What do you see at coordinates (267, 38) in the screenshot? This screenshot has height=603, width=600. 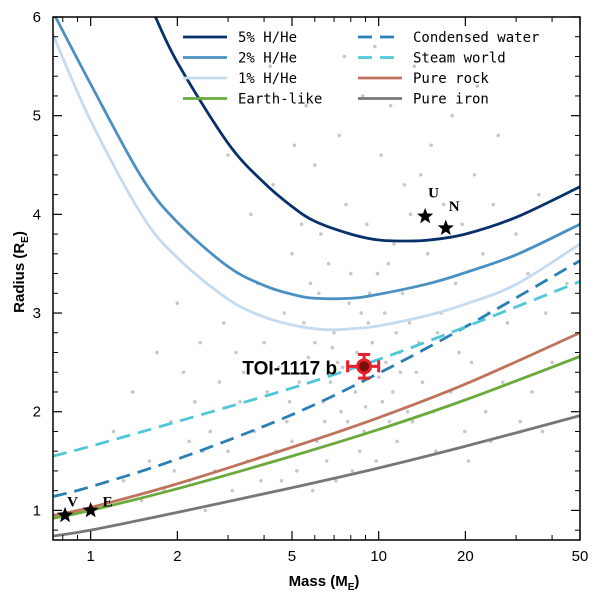 I see `legend-label: 5% H/He` at bounding box center [267, 38].